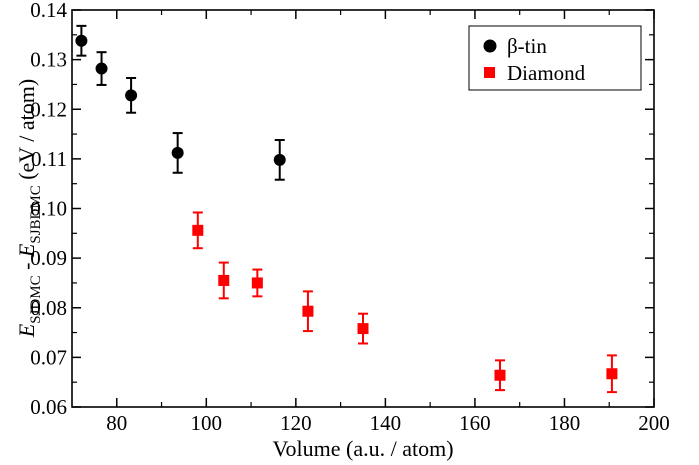 This screenshot has height=465, width=699. Describe the element at coordinates (296, 423) in the screenshot. I see `x-tick-label: 120` at that location.